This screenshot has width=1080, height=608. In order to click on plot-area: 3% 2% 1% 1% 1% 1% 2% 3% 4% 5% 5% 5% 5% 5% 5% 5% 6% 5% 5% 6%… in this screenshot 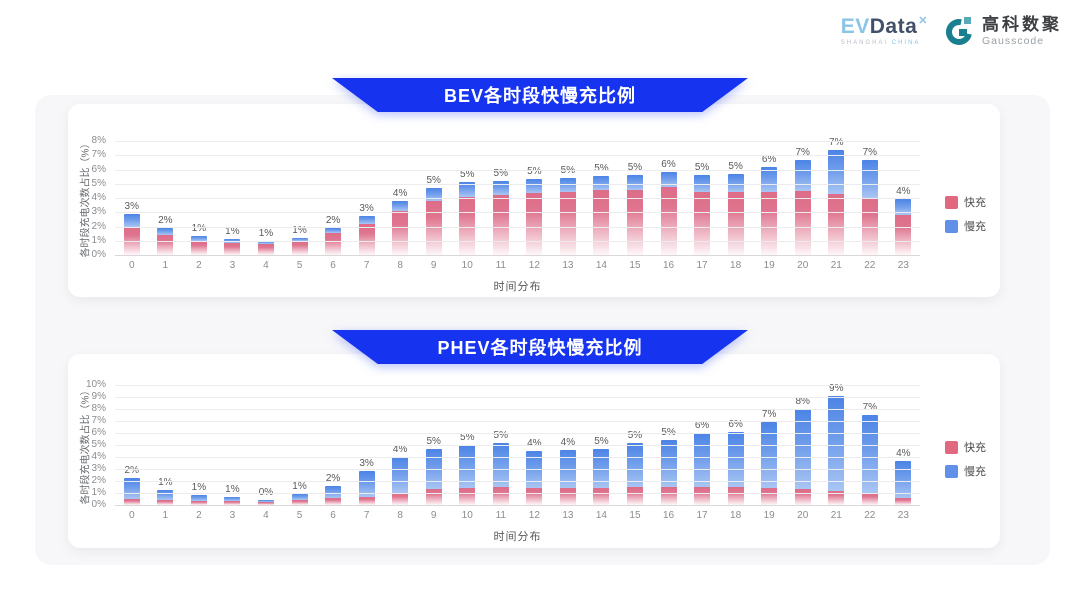, I will do `click(517, 196)`.